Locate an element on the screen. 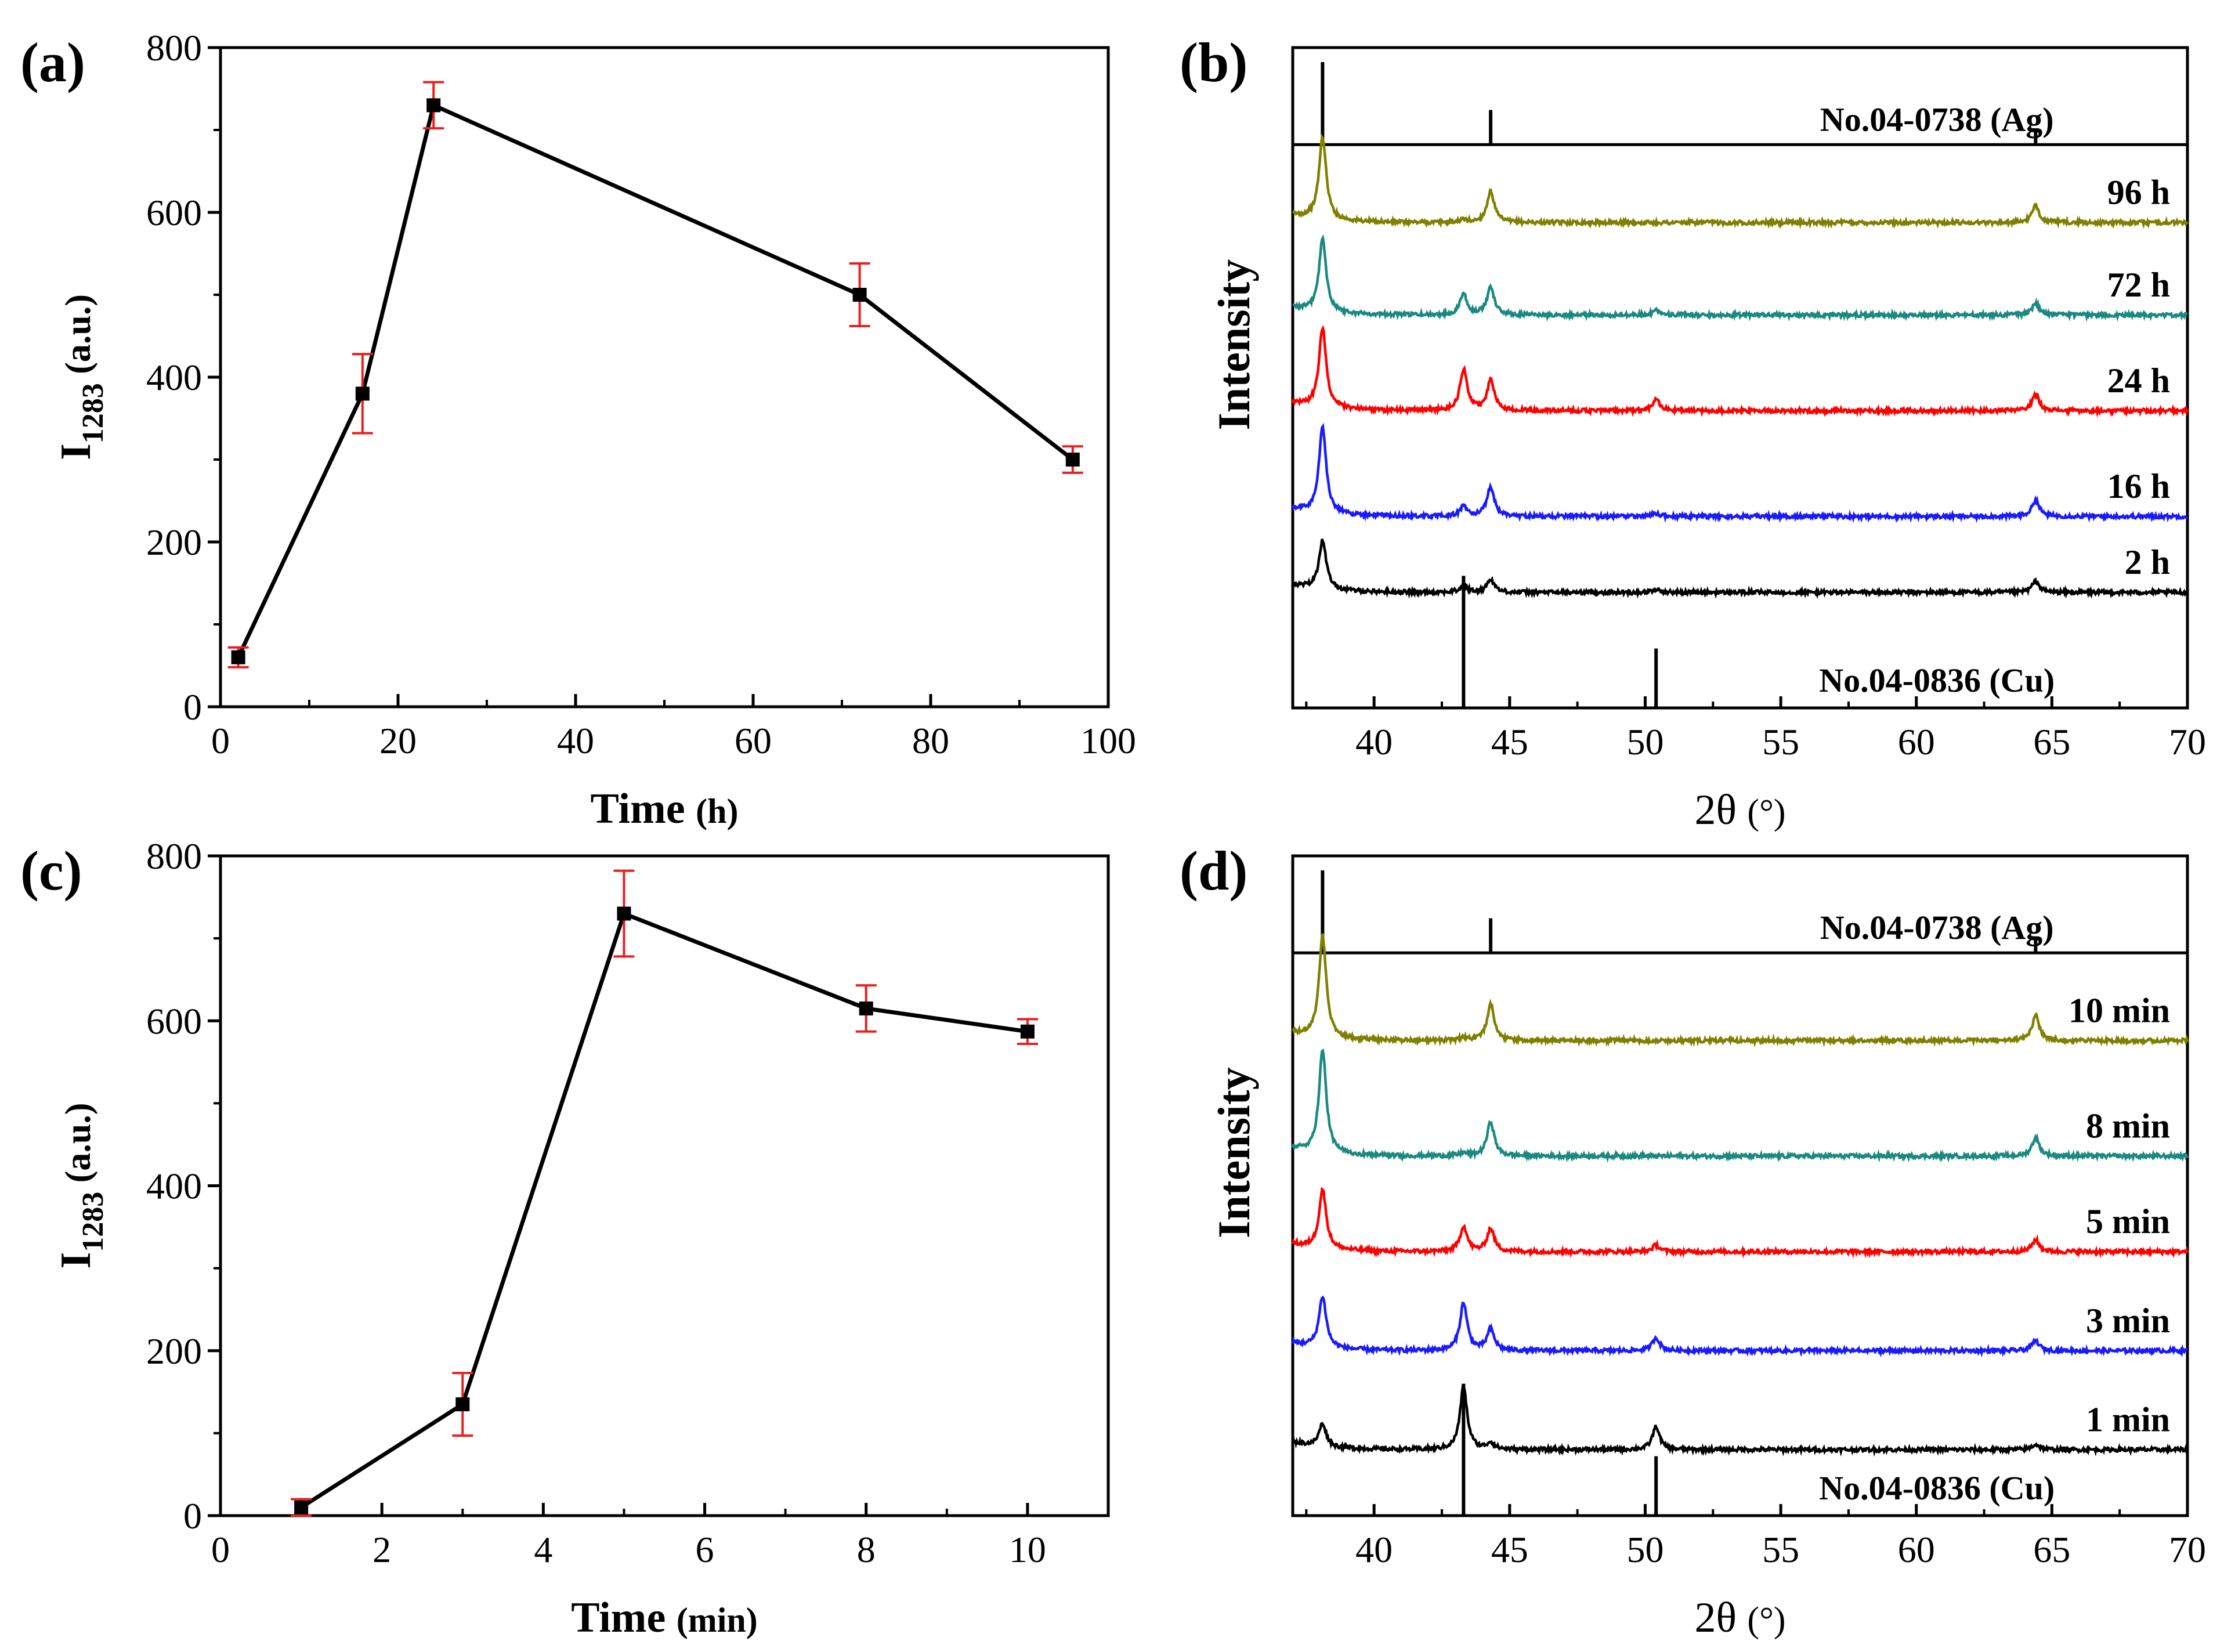 Image resolution: width=2224 pixels, height=1652 pixels. x-tick-label: 4 is located at coordinates (543, 1549).